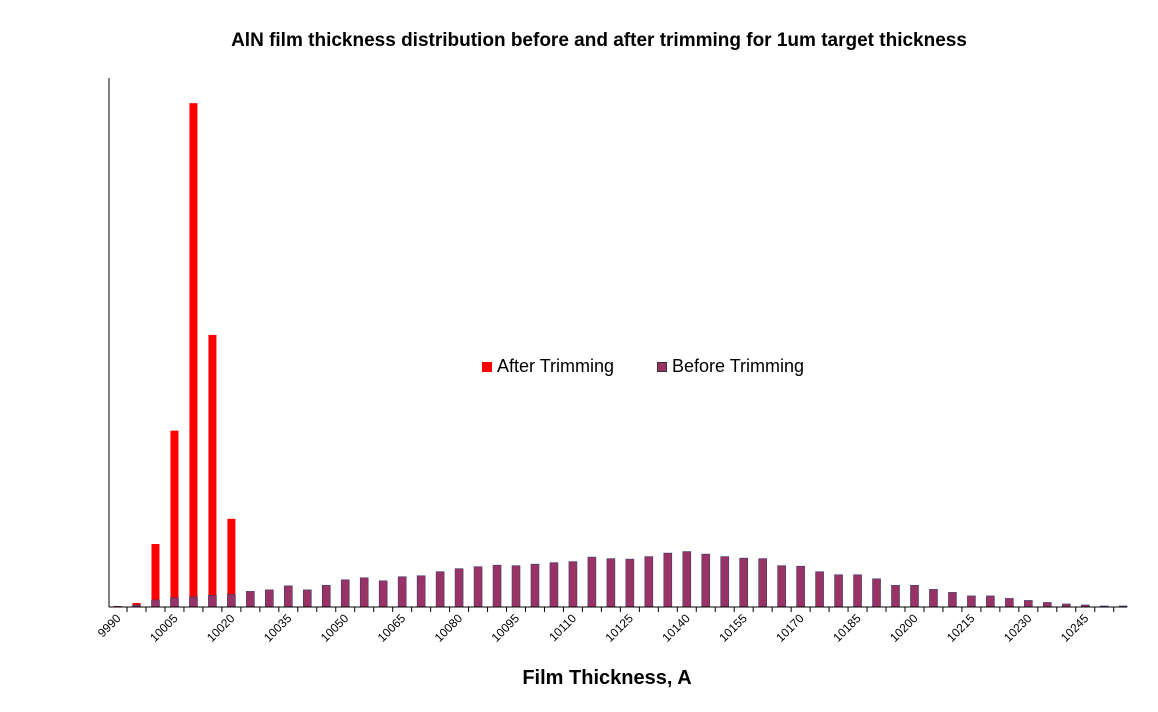  I want to click on x-tick-label-8: 10110, so click(562, 627).